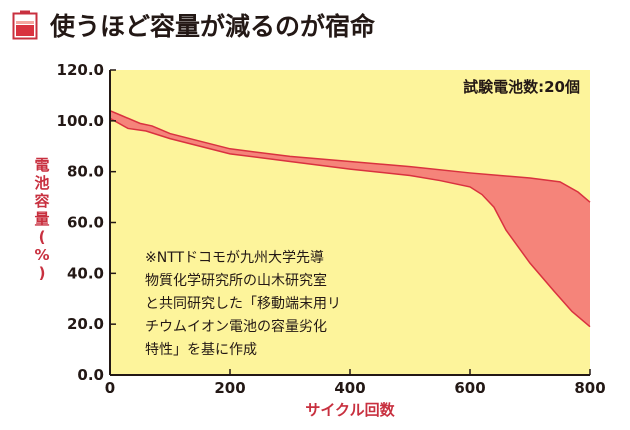 The image size is (630, 430). What do you see at coordinates (80, 121) in the screenshot?
I see `y-tick-label: 100.0` at bounding box center [80, 121].